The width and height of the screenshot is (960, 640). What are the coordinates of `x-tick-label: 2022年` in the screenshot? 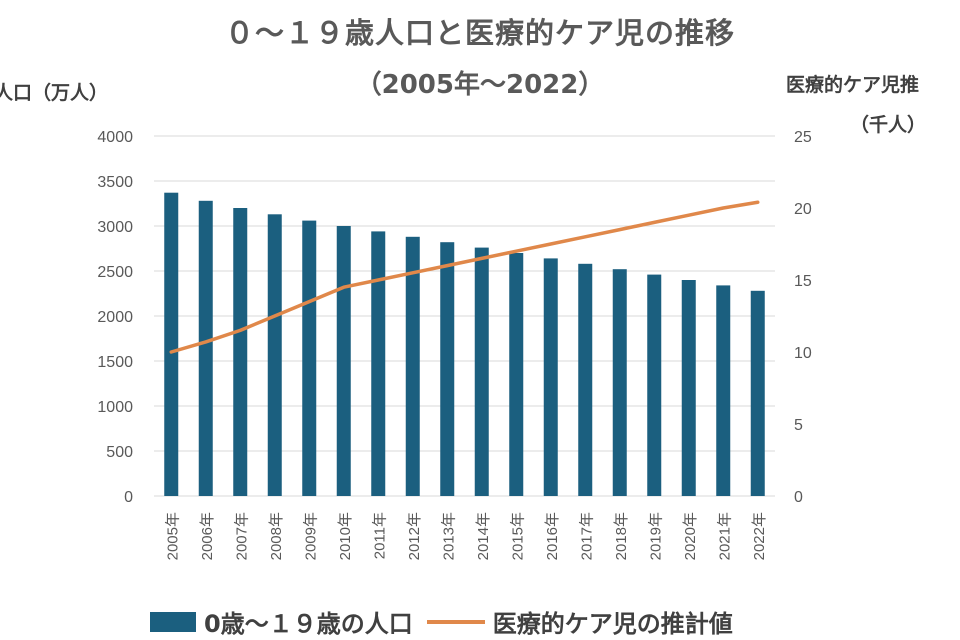 It's located at (759, 536).